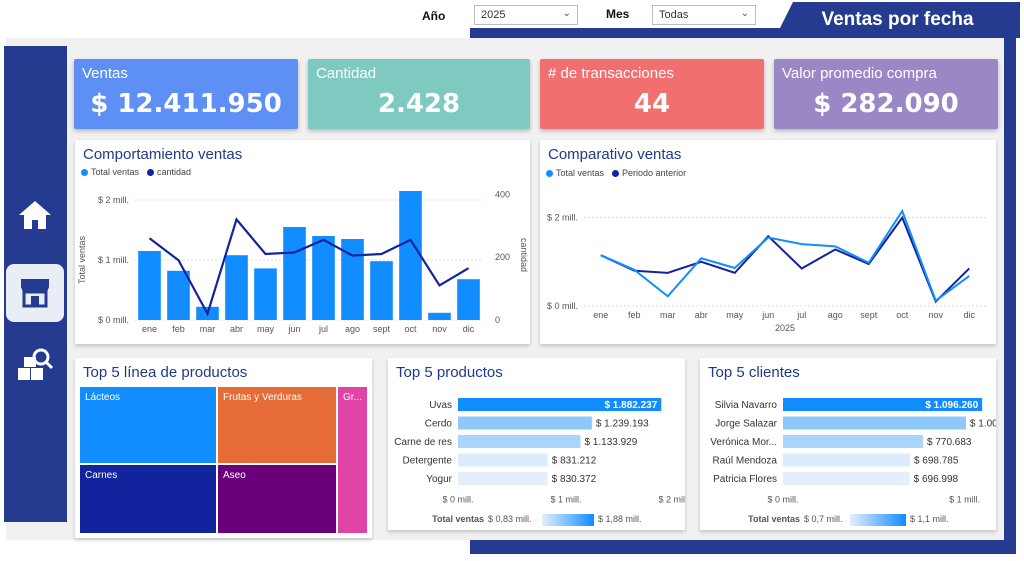 This screenshot has height=561, width=1024. I want to click on kpi-card-valor-promedio: Valor promedio compra $ 282.090, so click(886, 94).